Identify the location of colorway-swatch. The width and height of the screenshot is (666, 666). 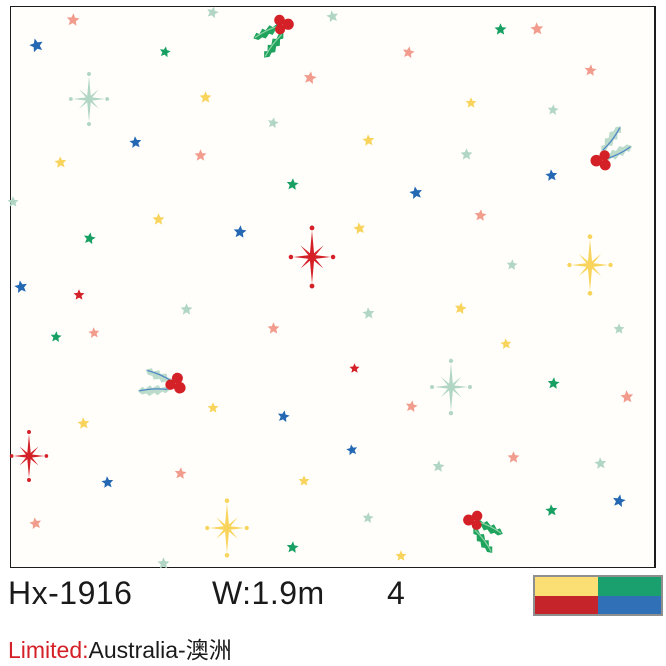
(598, 595).